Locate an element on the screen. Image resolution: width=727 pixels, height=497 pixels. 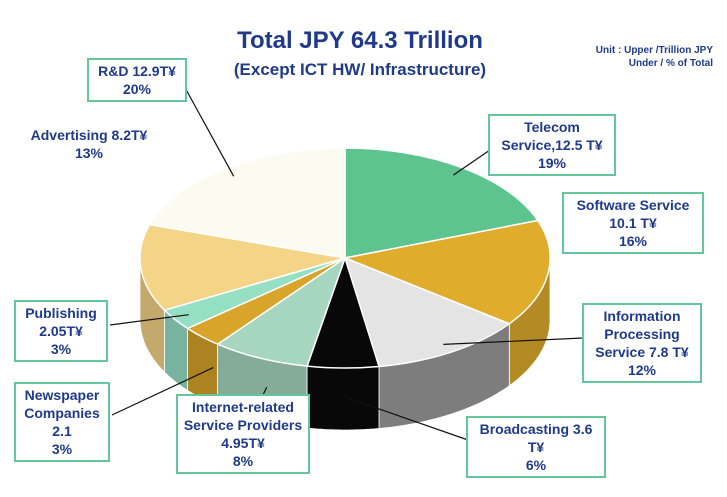
pie-slice-telecom is located at coordinates (442, 203).